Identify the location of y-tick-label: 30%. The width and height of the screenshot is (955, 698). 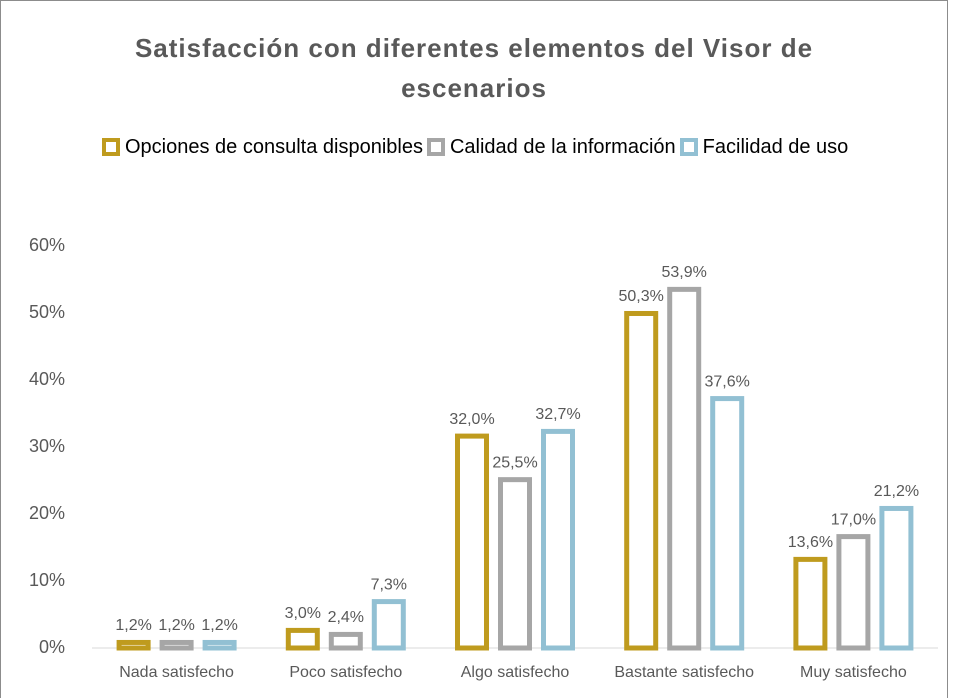
(47, 446).